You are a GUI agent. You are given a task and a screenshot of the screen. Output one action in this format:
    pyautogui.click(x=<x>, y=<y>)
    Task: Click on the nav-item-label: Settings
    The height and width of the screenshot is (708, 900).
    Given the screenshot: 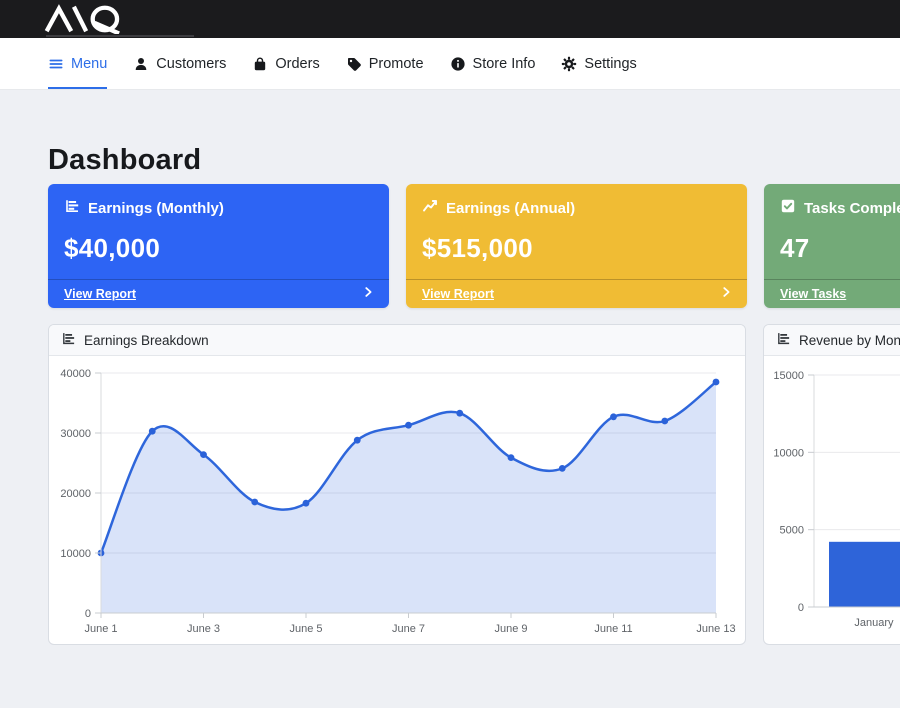 What is the action you would take?
    pyautogui.click(x=610, y=63)
    